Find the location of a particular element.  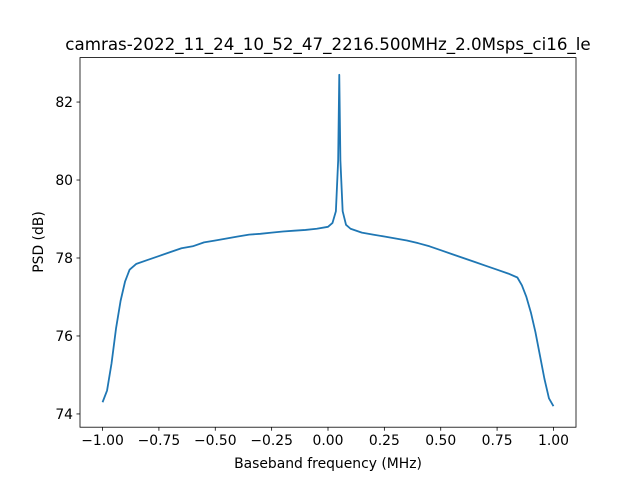

x-axis-label: Baseband frequency (MHz) is located at coordinates (328, 464).